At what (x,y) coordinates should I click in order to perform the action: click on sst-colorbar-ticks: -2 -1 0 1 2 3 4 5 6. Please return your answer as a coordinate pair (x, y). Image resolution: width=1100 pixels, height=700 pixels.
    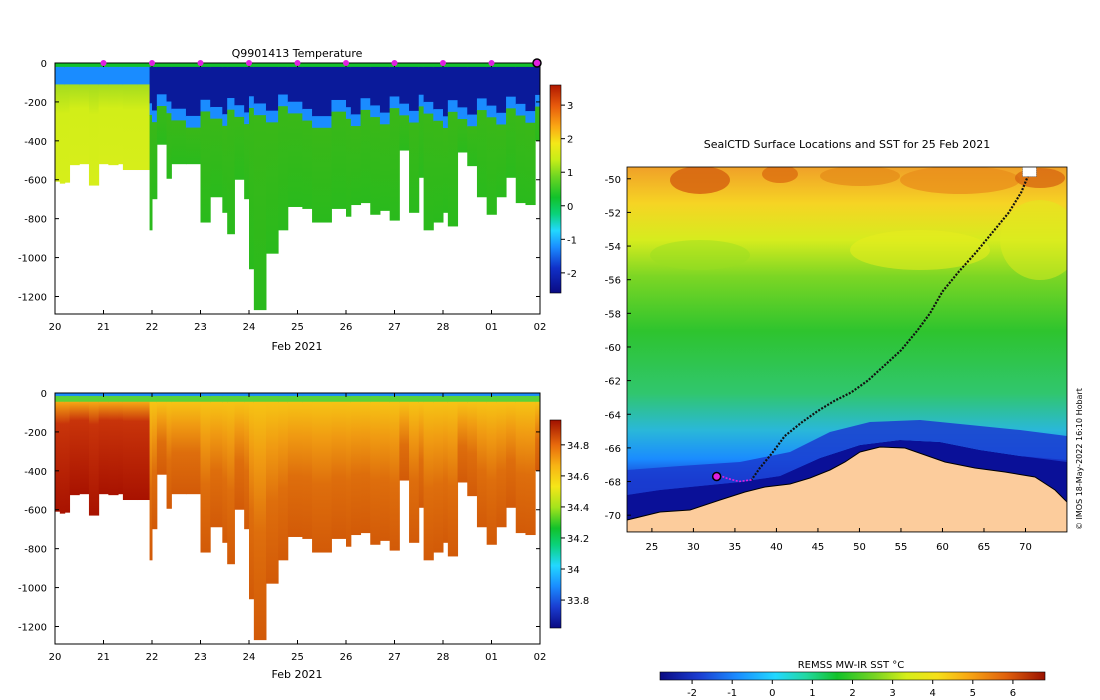
    Looking at the image, I should click on (851, 689).